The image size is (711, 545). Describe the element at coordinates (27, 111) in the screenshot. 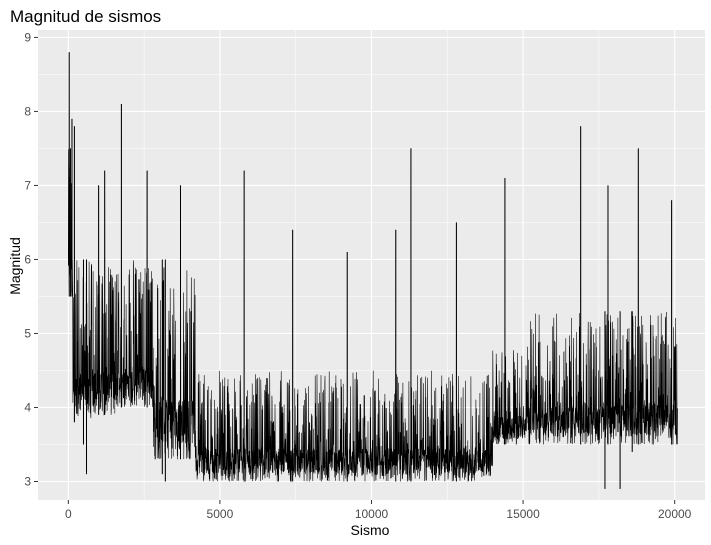

I see `y-tick-label: 8` at that location.